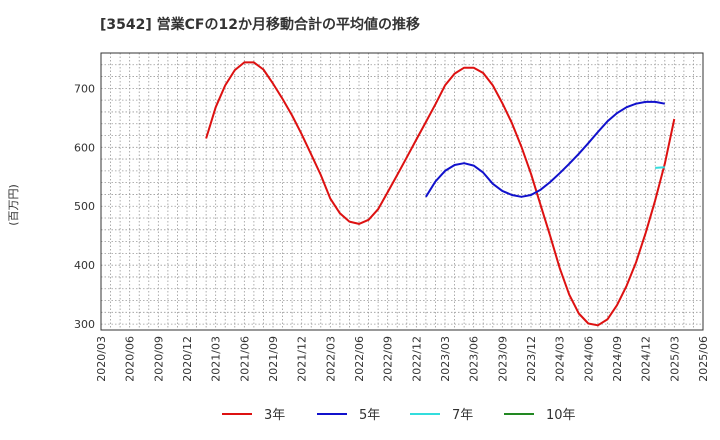  Describe the element at coordinates (588, 359) in the screenshot. I see `x-tick-label: 2024/06` at that location.